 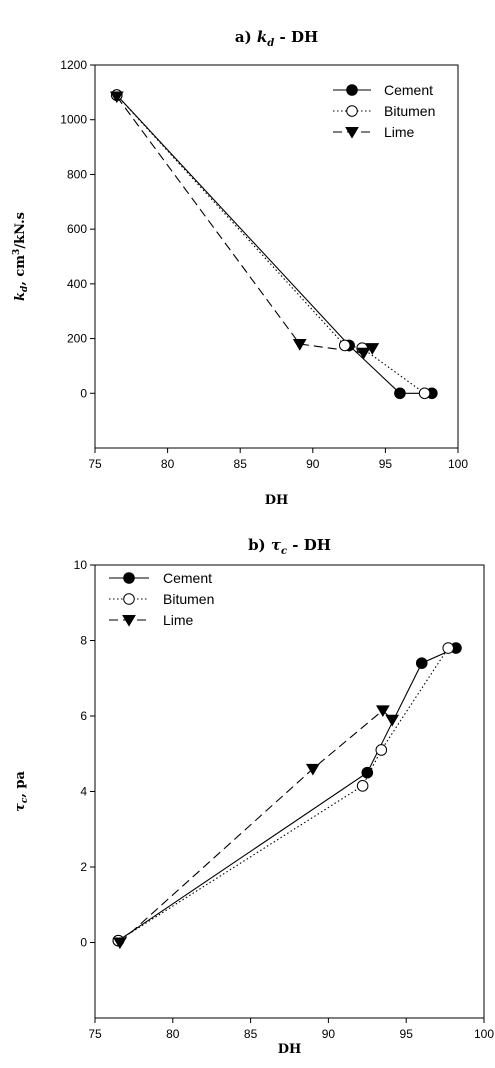 I want to click on y-tick-label: 800, so click(x=77, y=174).